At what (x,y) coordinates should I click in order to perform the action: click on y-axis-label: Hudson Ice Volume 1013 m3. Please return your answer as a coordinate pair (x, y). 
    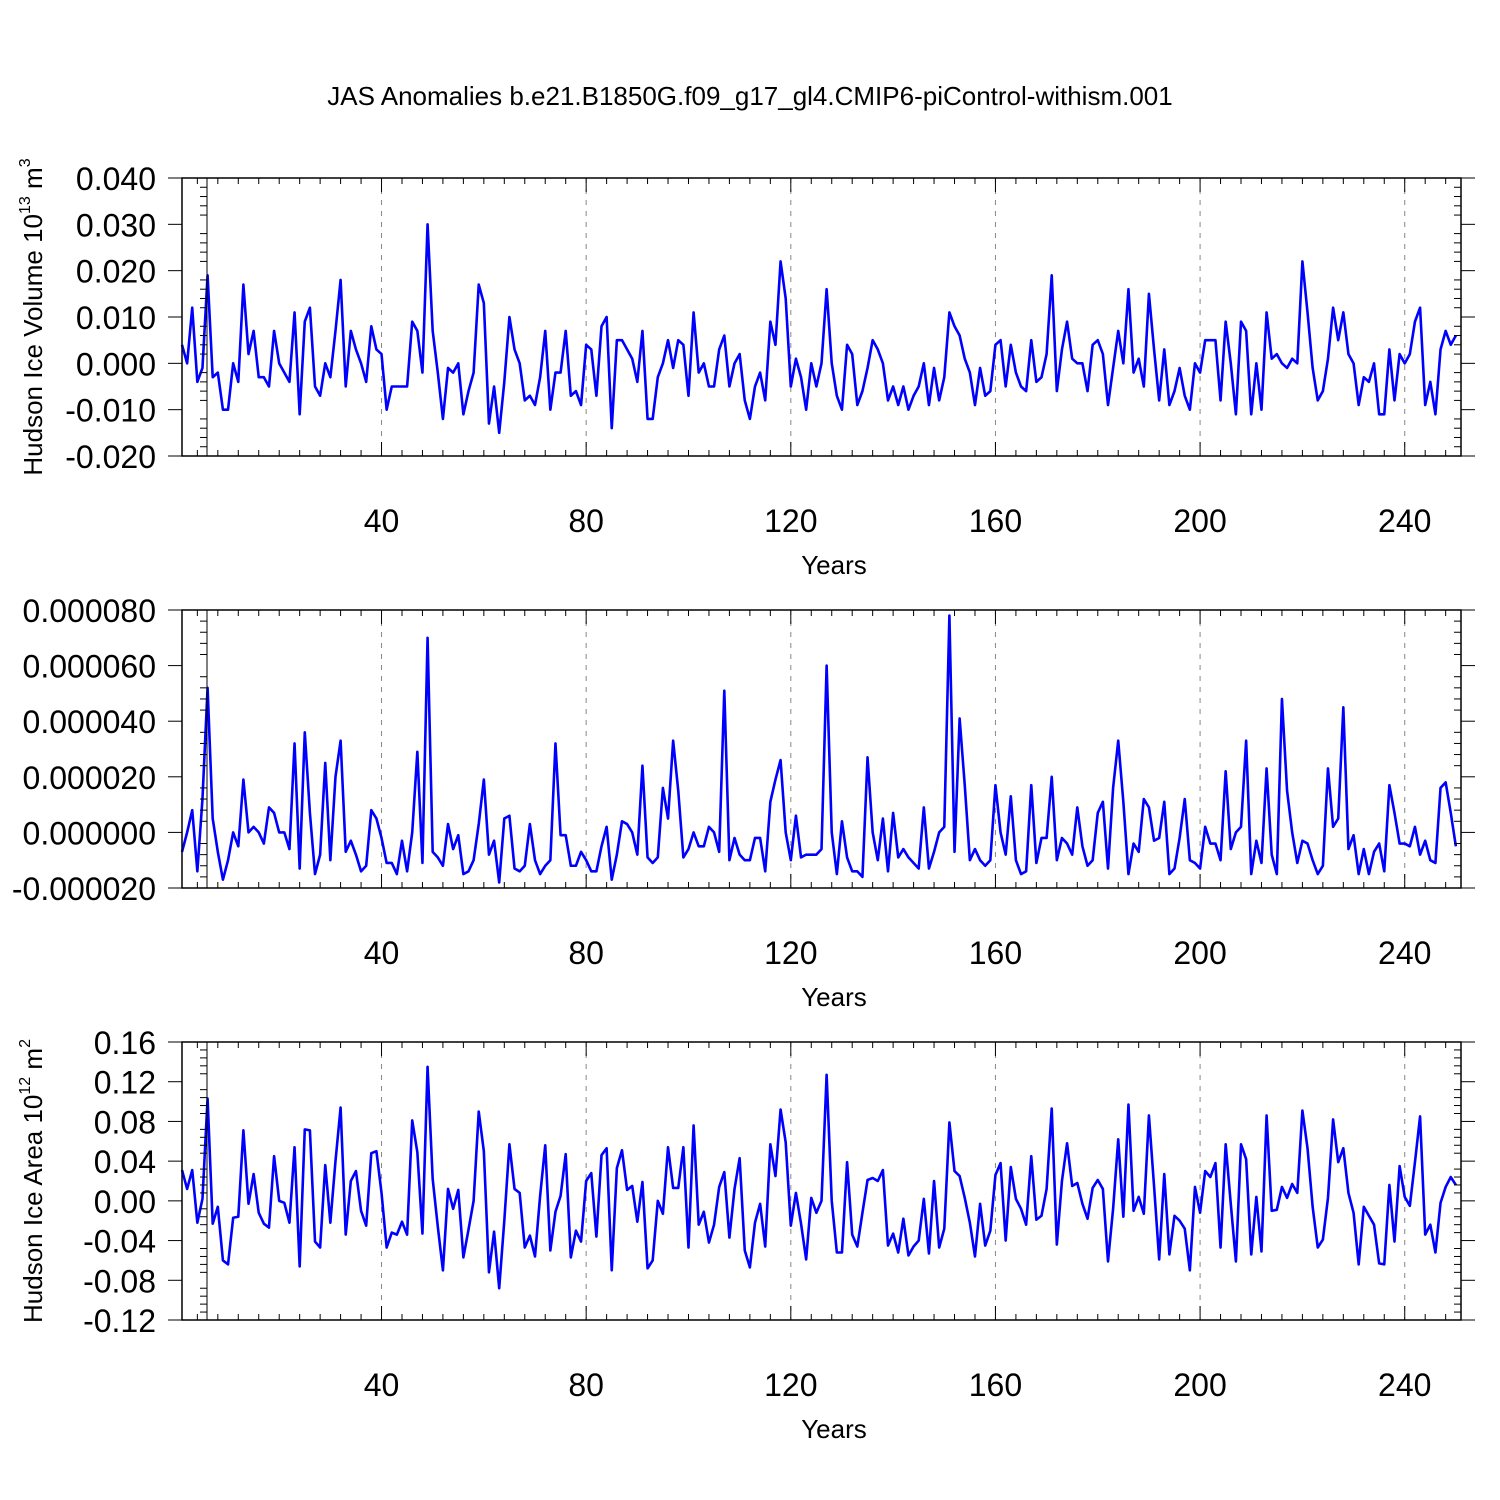
    Looking at the image, I should click on (32, 316).